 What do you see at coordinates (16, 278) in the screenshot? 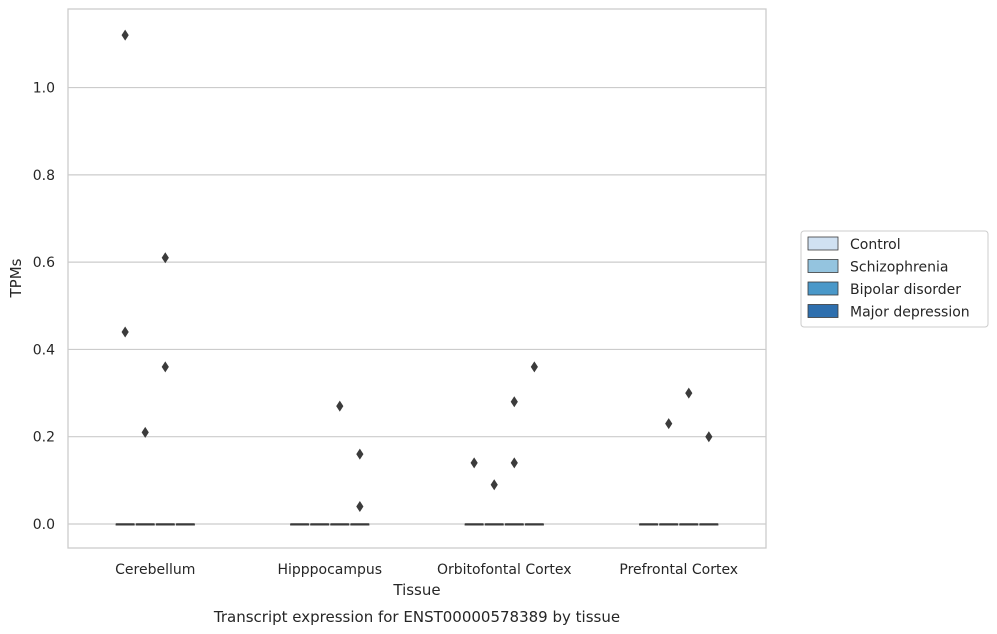
I see `y-axis-label: TPMs` at bounding box center [16, 278].